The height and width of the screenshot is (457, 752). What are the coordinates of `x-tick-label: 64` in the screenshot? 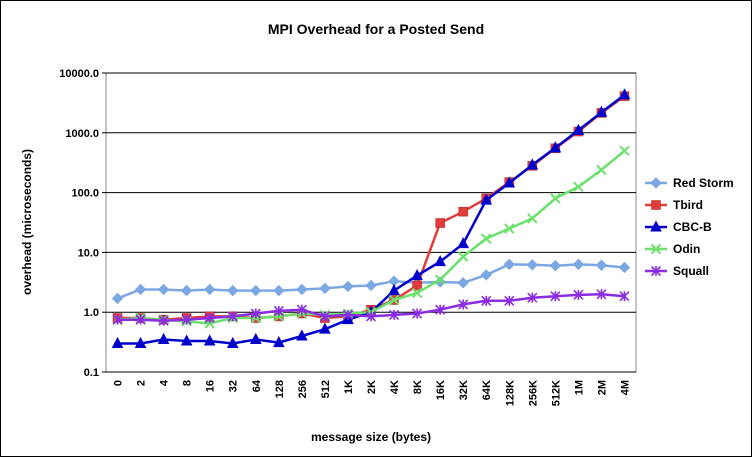 It's located at (257, 385).